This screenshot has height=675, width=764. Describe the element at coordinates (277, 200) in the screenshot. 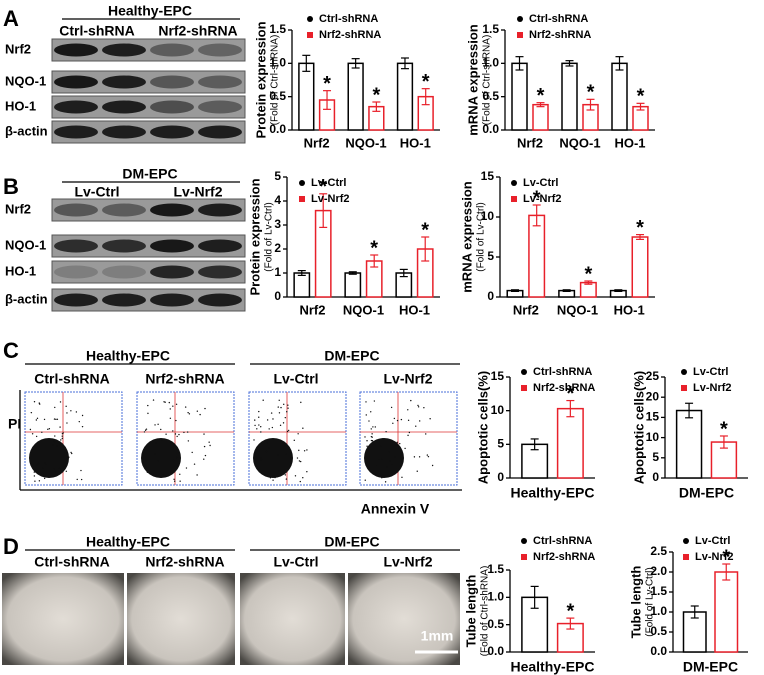

I see `y-tick-label: 4` at that location.